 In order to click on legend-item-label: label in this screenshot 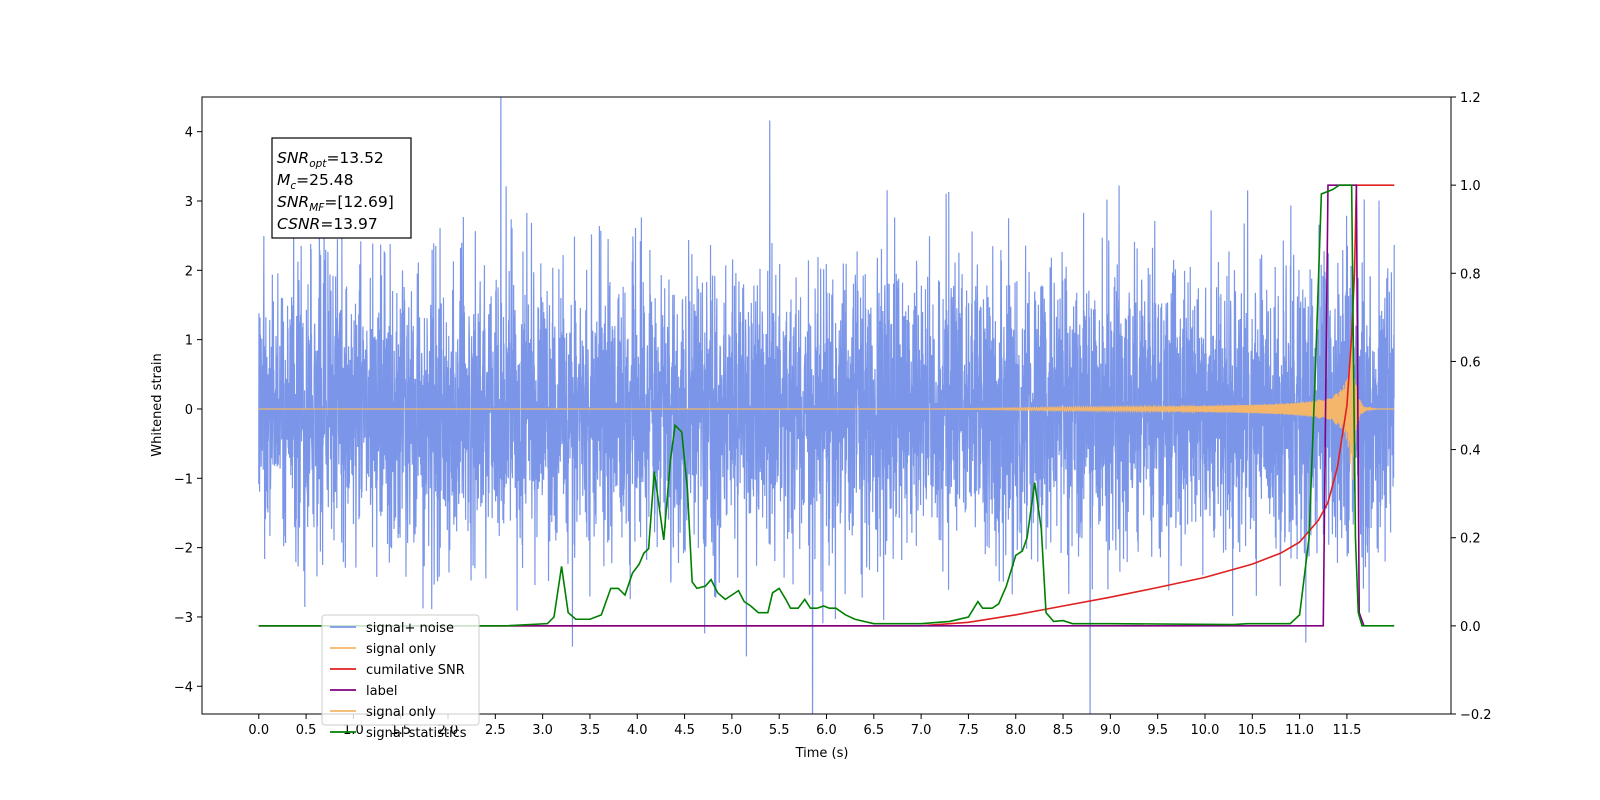, I will do `click(363, 691)`.